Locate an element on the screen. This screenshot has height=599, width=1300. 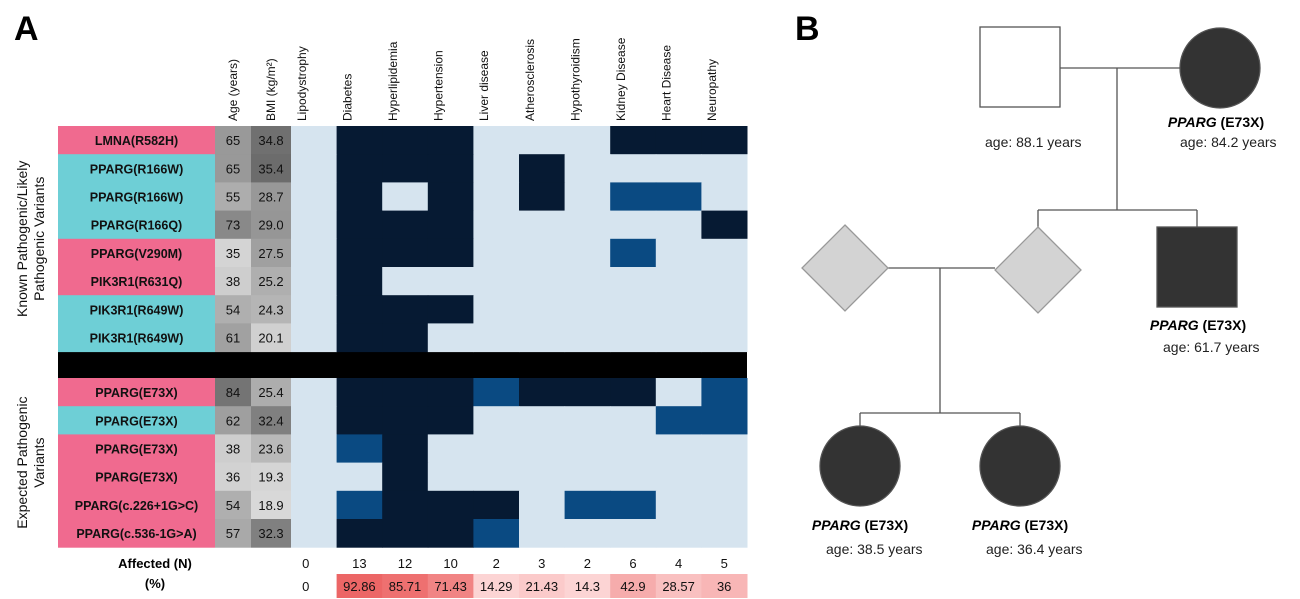
pedigree-ii3-male is located at coordinates (1197, 267).